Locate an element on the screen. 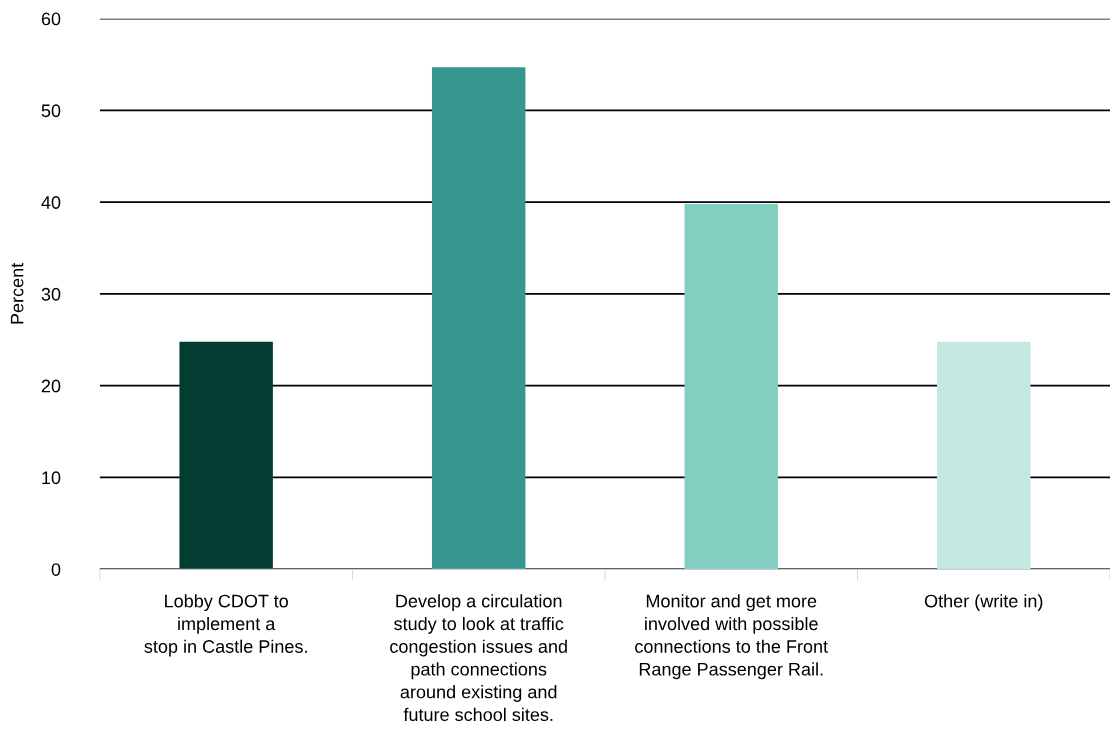 The height and width of the screenshot is (746, 1110). y-tick-label: 50 is located at coordinates (51, 111).